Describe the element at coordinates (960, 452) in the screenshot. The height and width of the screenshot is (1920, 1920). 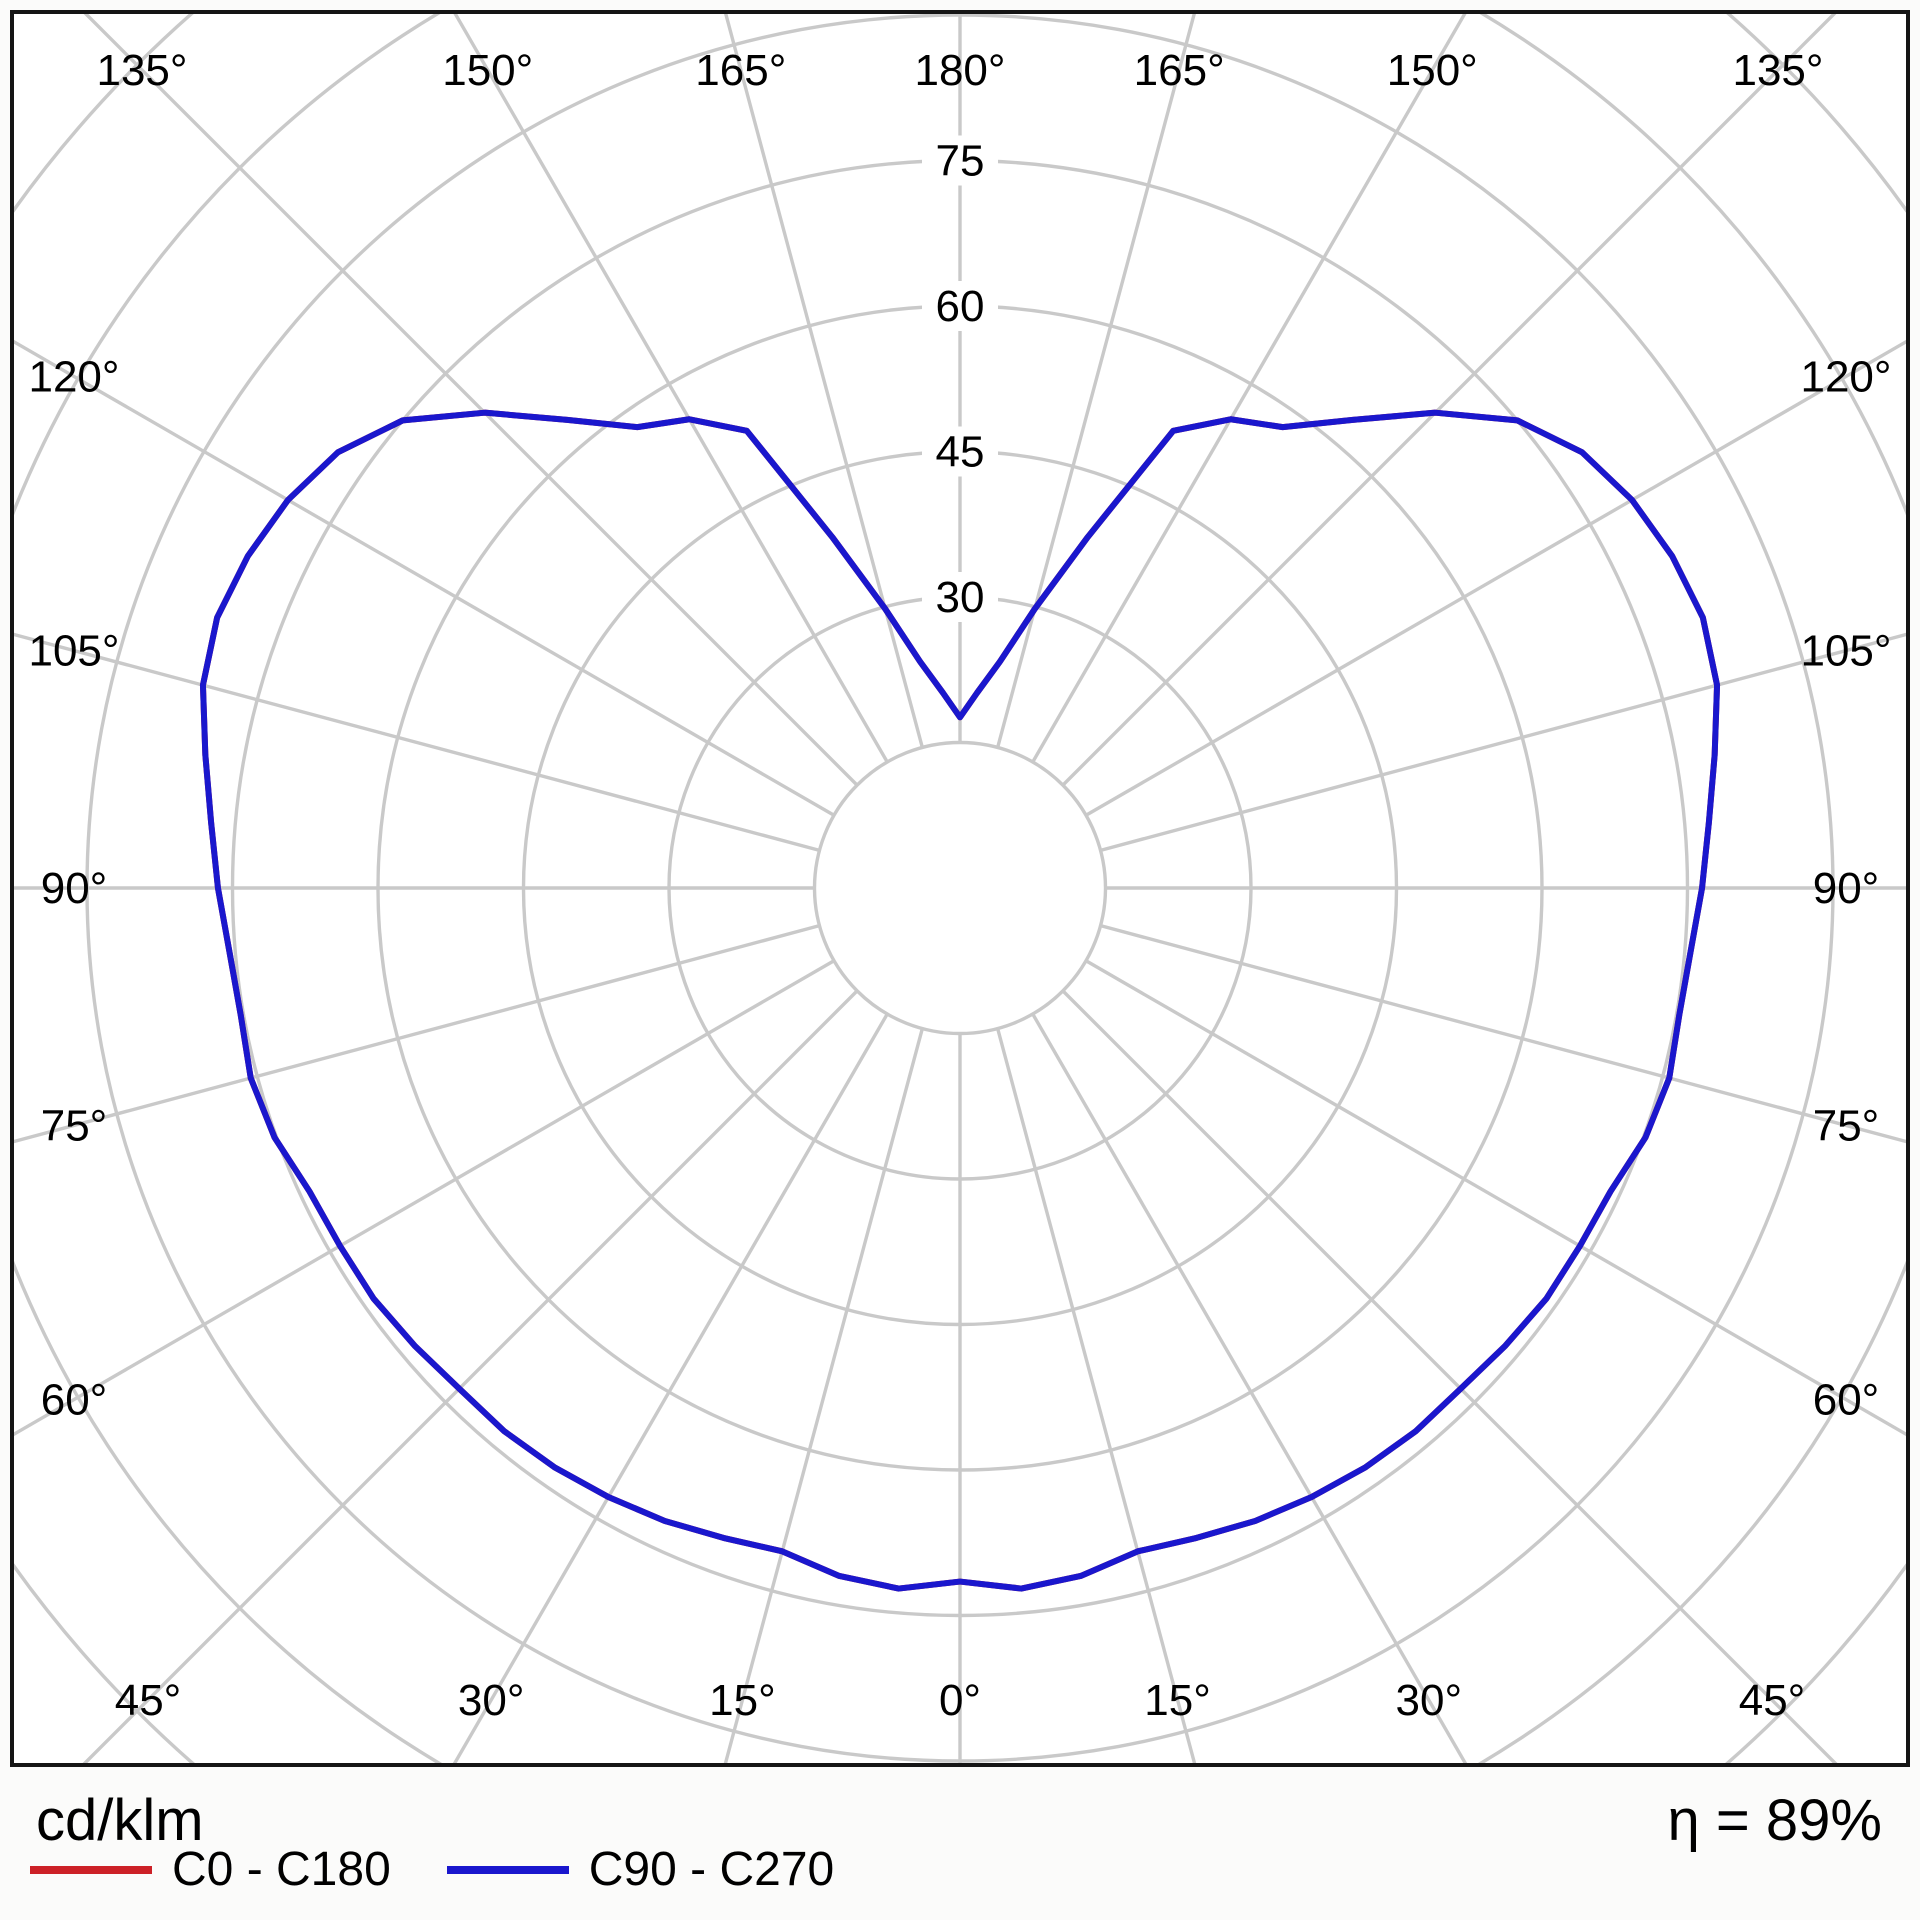
I see `svg-text: 45` at that location.